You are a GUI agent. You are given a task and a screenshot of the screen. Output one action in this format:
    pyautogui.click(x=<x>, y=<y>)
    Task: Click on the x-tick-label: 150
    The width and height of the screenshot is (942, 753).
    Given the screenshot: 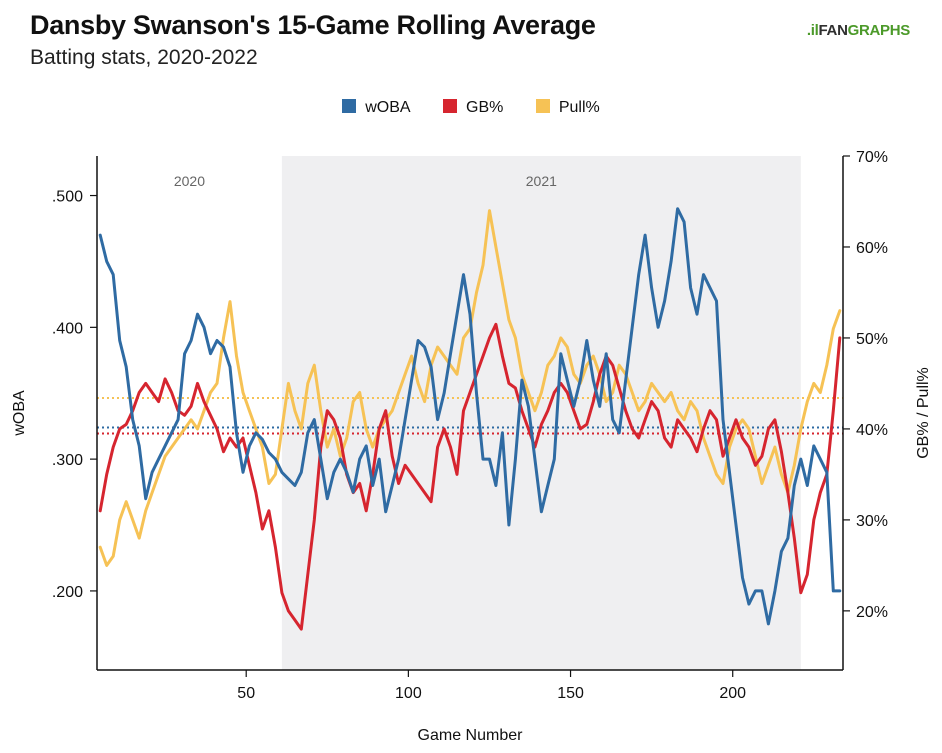 What is the action you would take?
    pyautogui.click(x=570, y=693)
    